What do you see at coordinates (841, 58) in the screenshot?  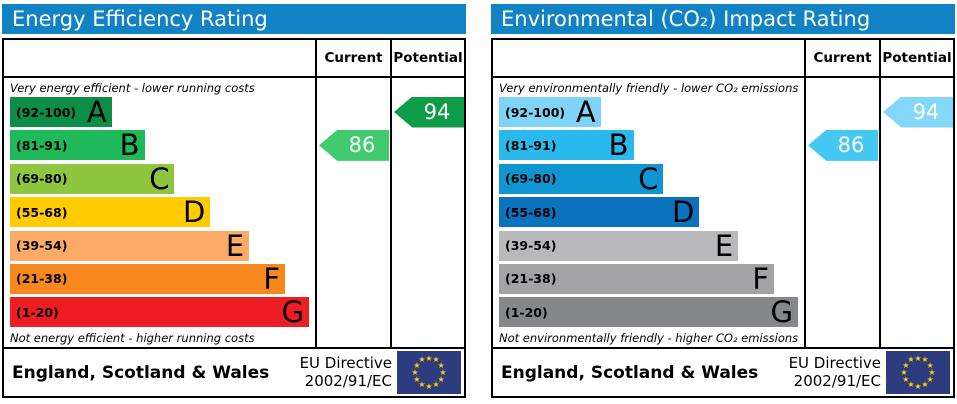 I see `current-column-header: Current` at bounding box center [841, 58].